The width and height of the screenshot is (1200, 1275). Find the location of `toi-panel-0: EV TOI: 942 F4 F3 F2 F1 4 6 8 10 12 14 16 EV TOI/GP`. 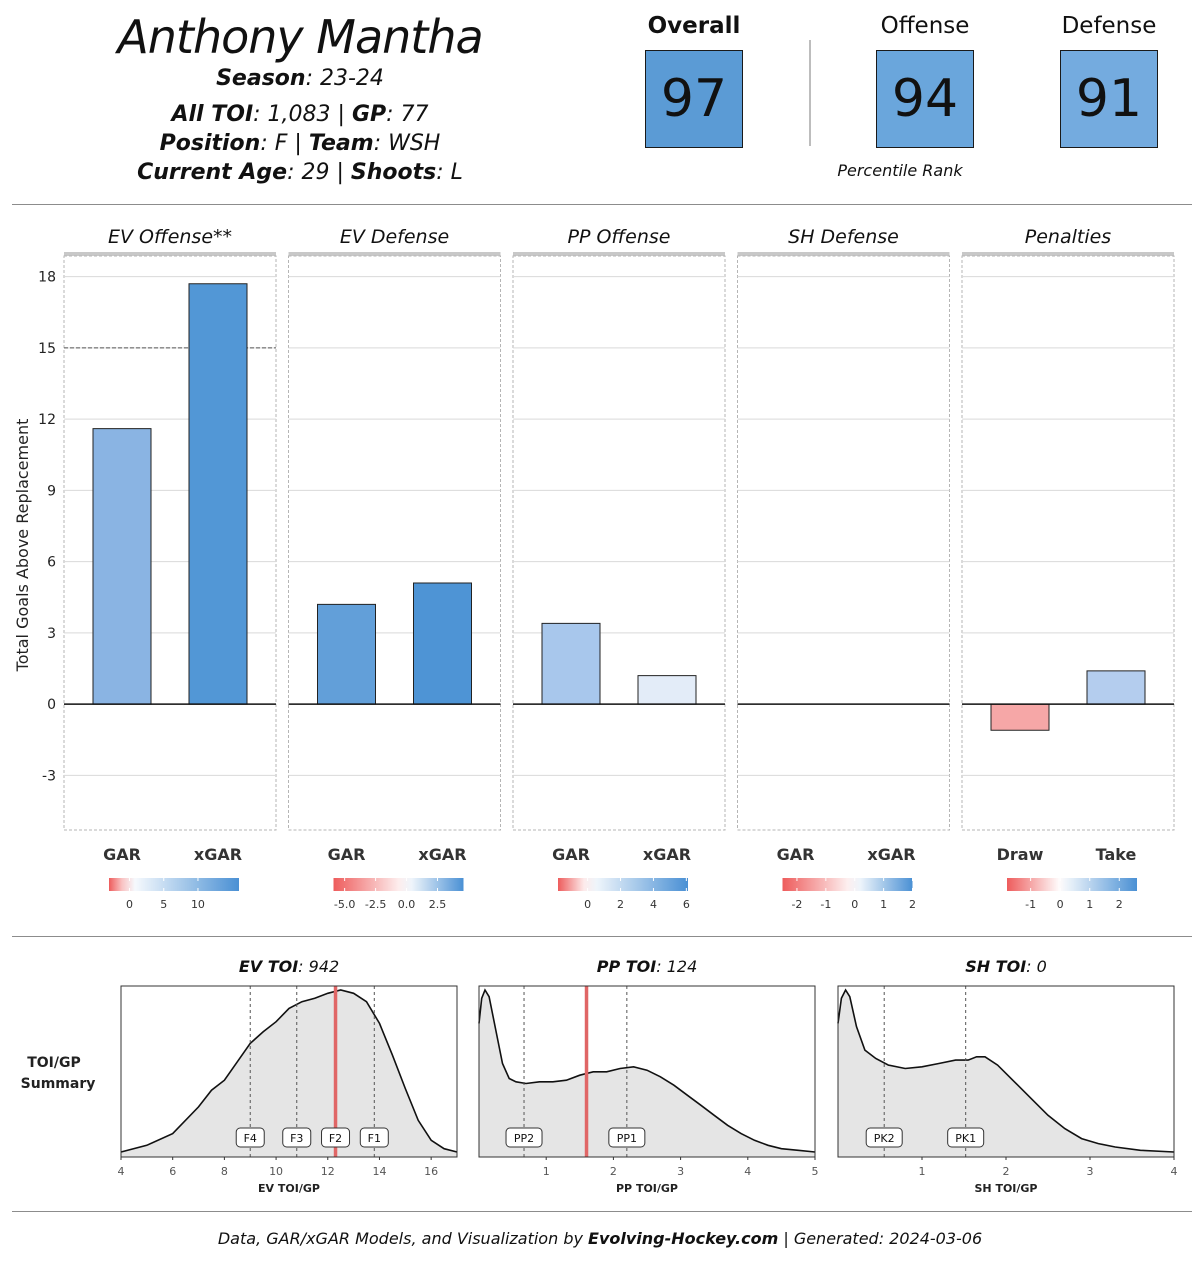

toi-panel-0: EV TOI: 942 F4 F3 F2 F1 4 6 8 10 12 14 16 EV TOI/GP is located at coordinates (288, 1076).